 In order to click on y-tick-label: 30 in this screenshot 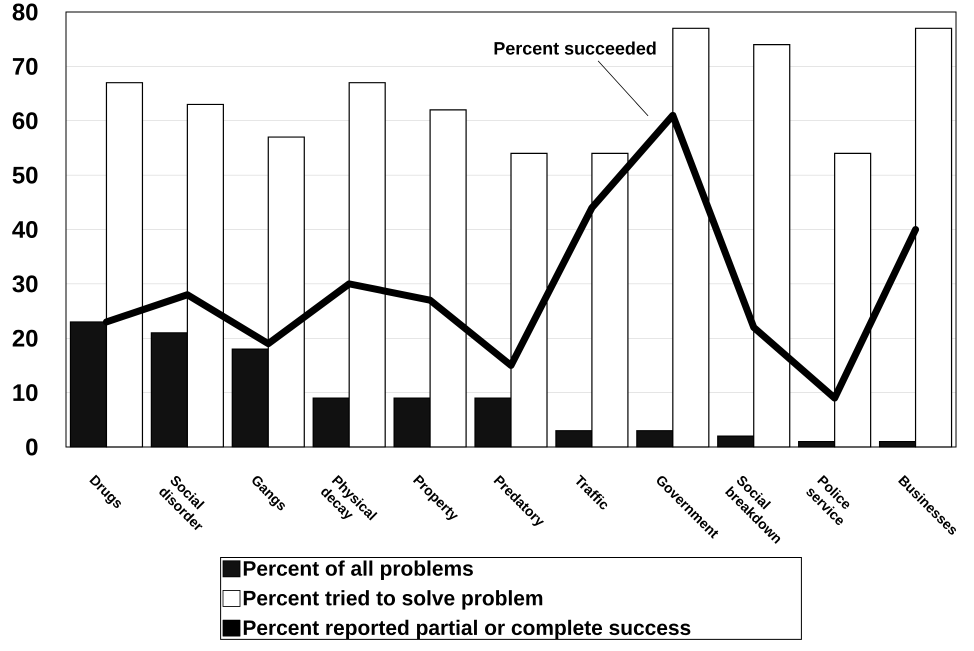, I will do `click(25, 283)`.